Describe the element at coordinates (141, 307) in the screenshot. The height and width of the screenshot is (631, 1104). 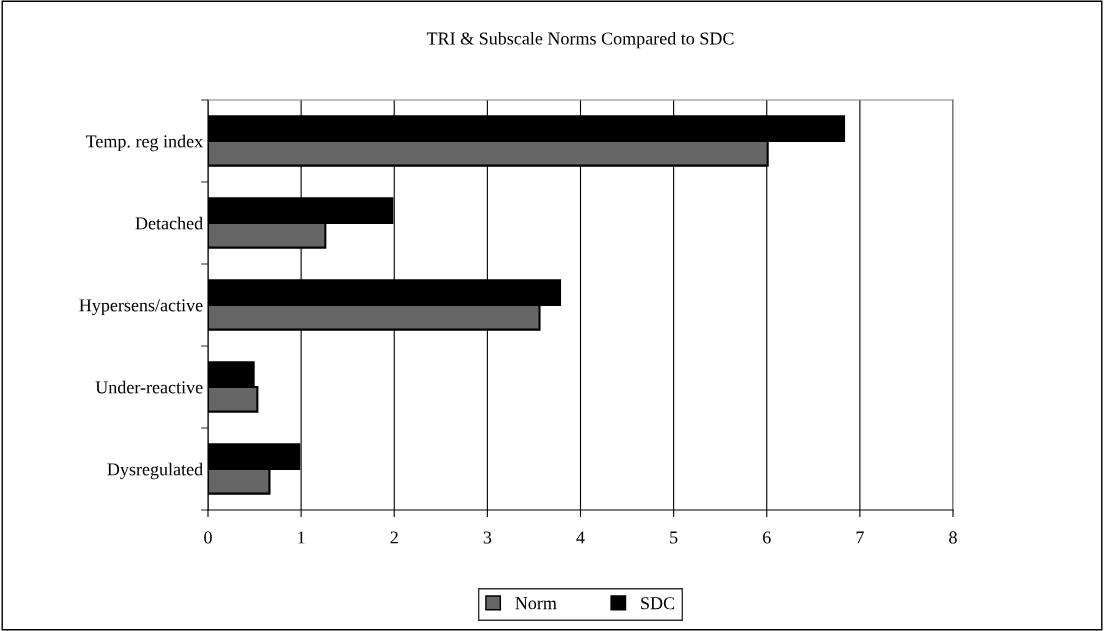
I see `y-tick-label: Hypersens/active` at that location.